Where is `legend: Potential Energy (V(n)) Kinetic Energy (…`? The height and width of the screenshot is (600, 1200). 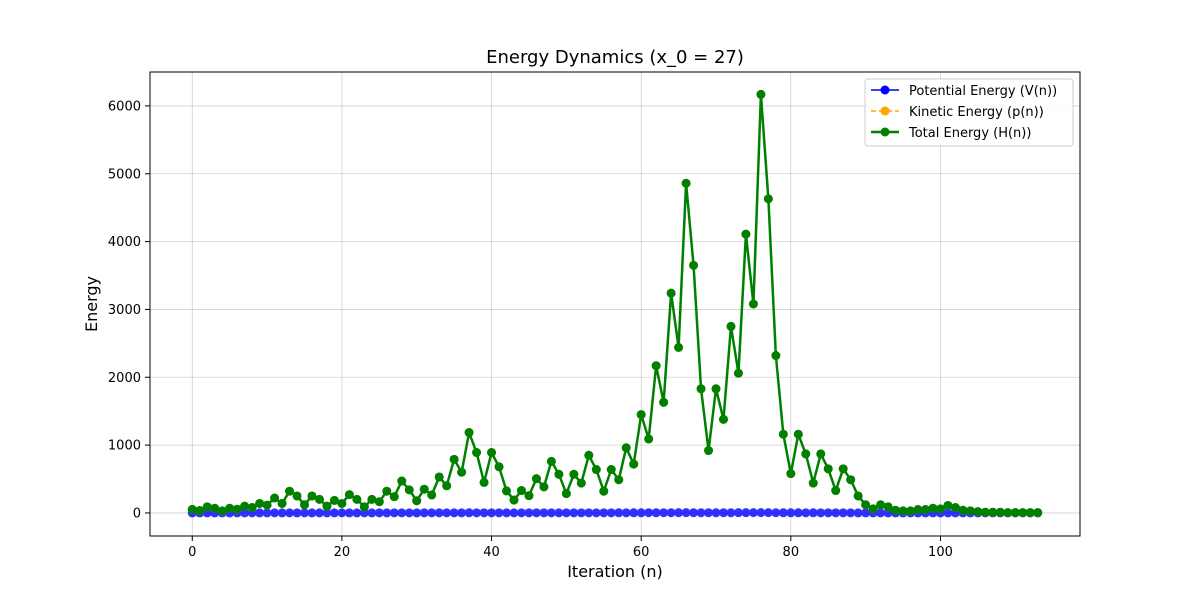 legend: Potential Energy (V(n)) Kinetic Energy (… is located at coordinates (969, 112).